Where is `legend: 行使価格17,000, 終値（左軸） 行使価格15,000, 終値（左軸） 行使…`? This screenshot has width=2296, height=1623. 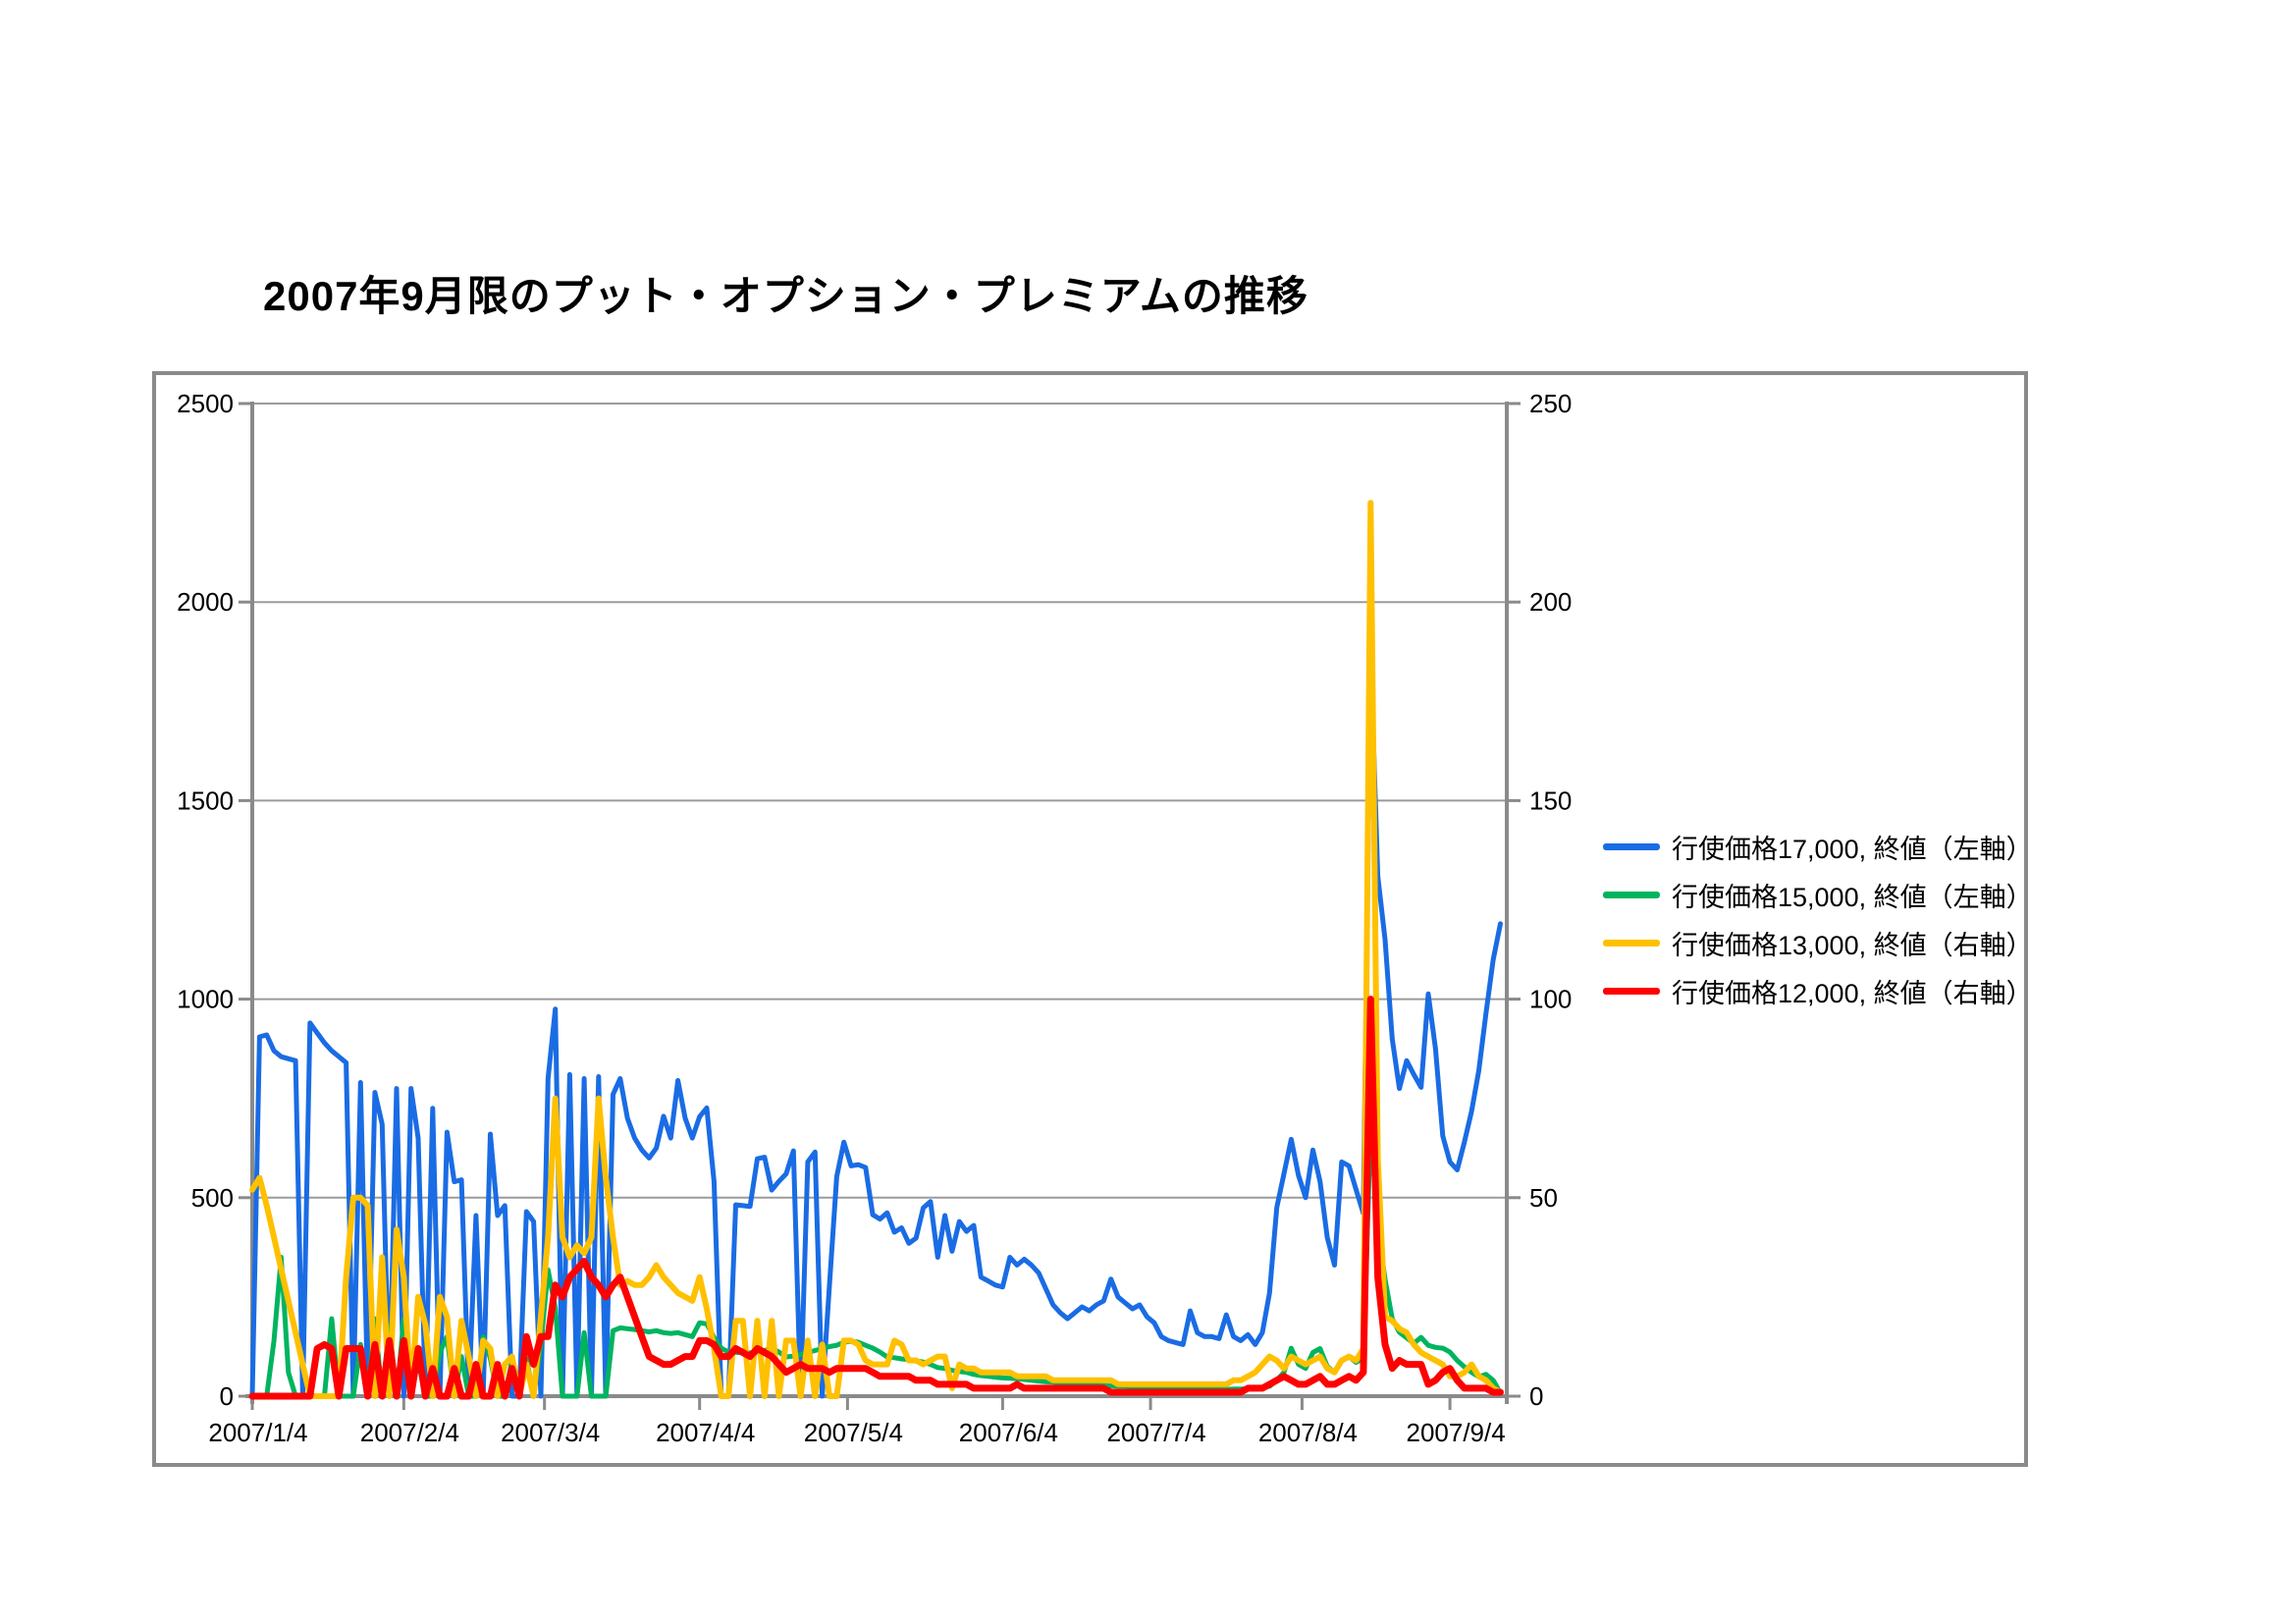 legend: 行使価格17,000, 終値（左軸） 行使価格15,000, 終値（左軸） 行使… is located at coordinates (1818, 919).